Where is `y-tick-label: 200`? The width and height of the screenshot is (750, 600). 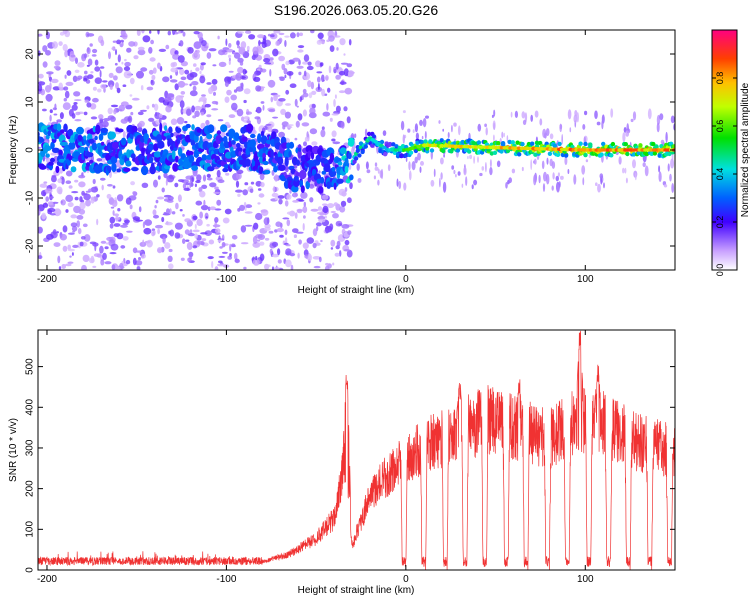
y-tick-label: 200 is located at coordinates (30, 488).